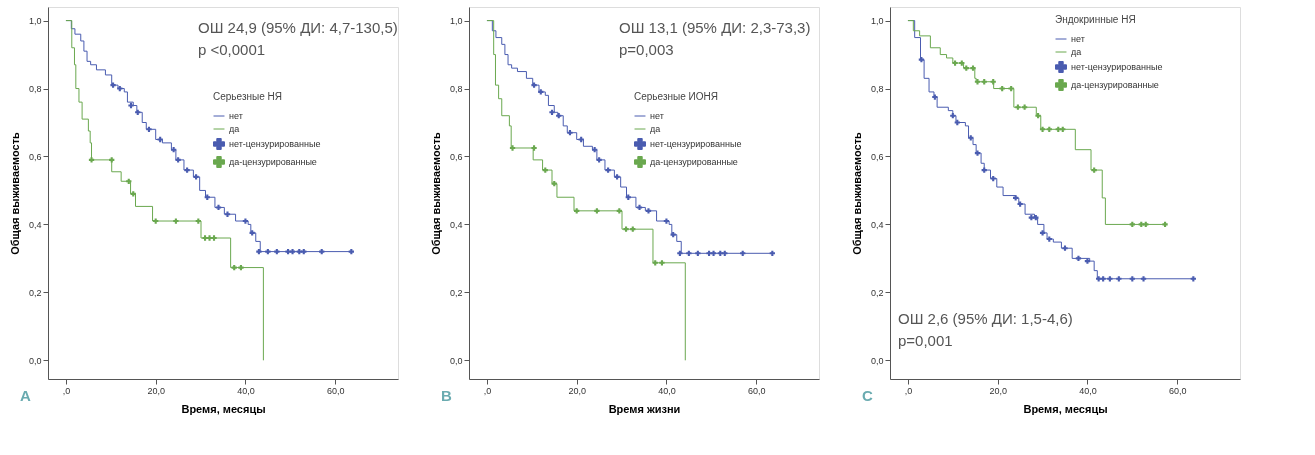  What do you see at coordinates (223, 408) in the screenshot?
I see `x-axis-title: Время, месяцы` at bounding box center [223, 408].